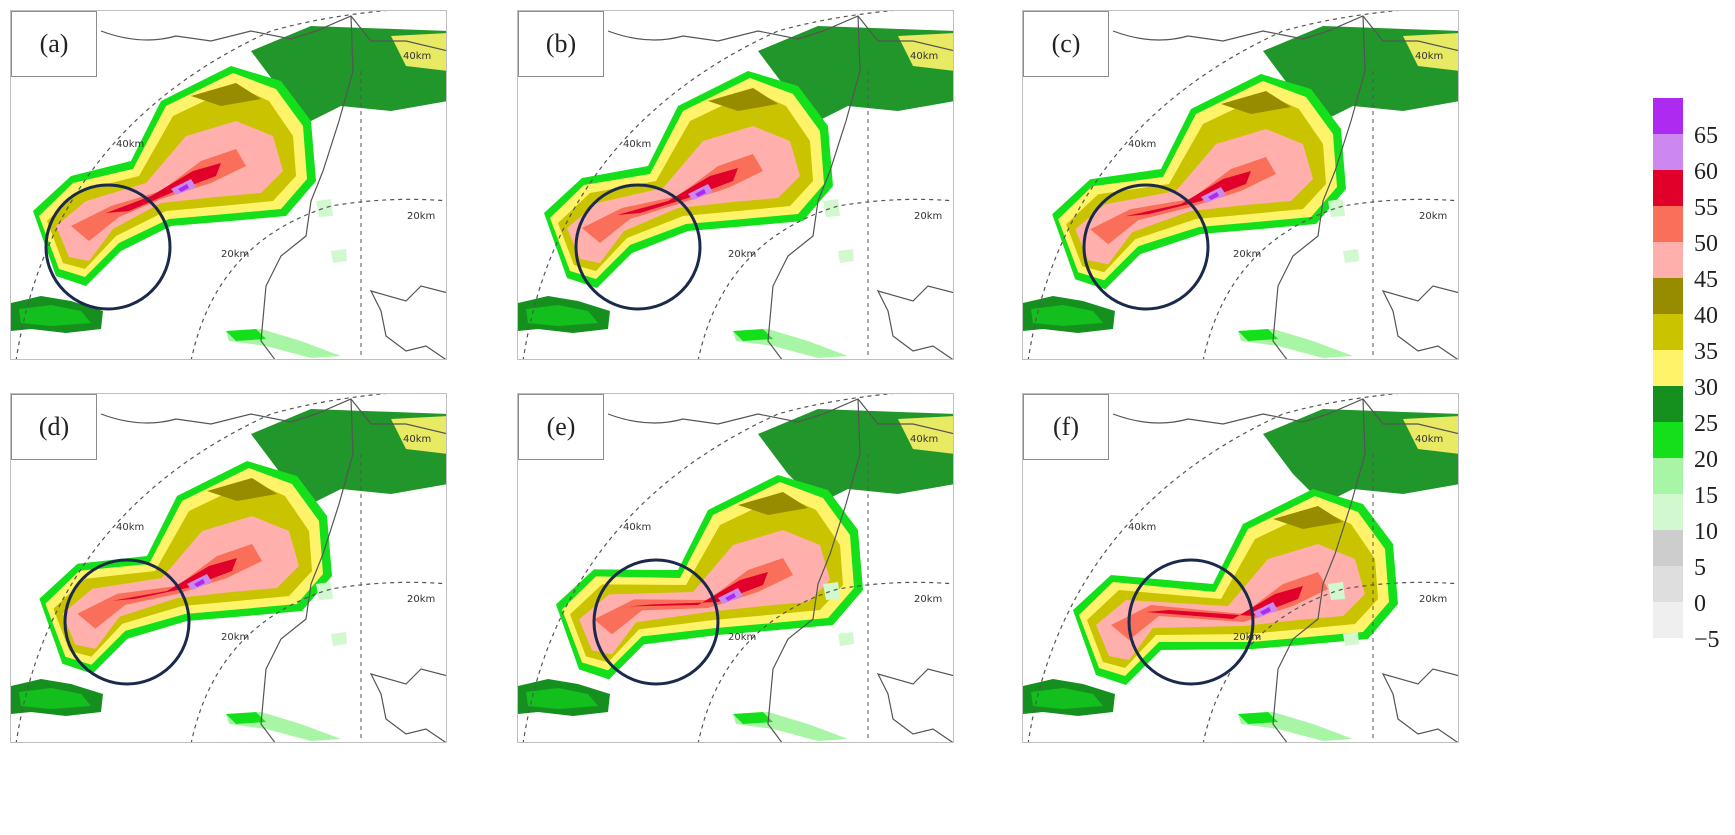 Image resolution: width=1735 pixels, height=835 pixels. Describe the element at coordinates (1700, 604) in the screenshot. I see `colorbar-tick-label: 0` at that location.